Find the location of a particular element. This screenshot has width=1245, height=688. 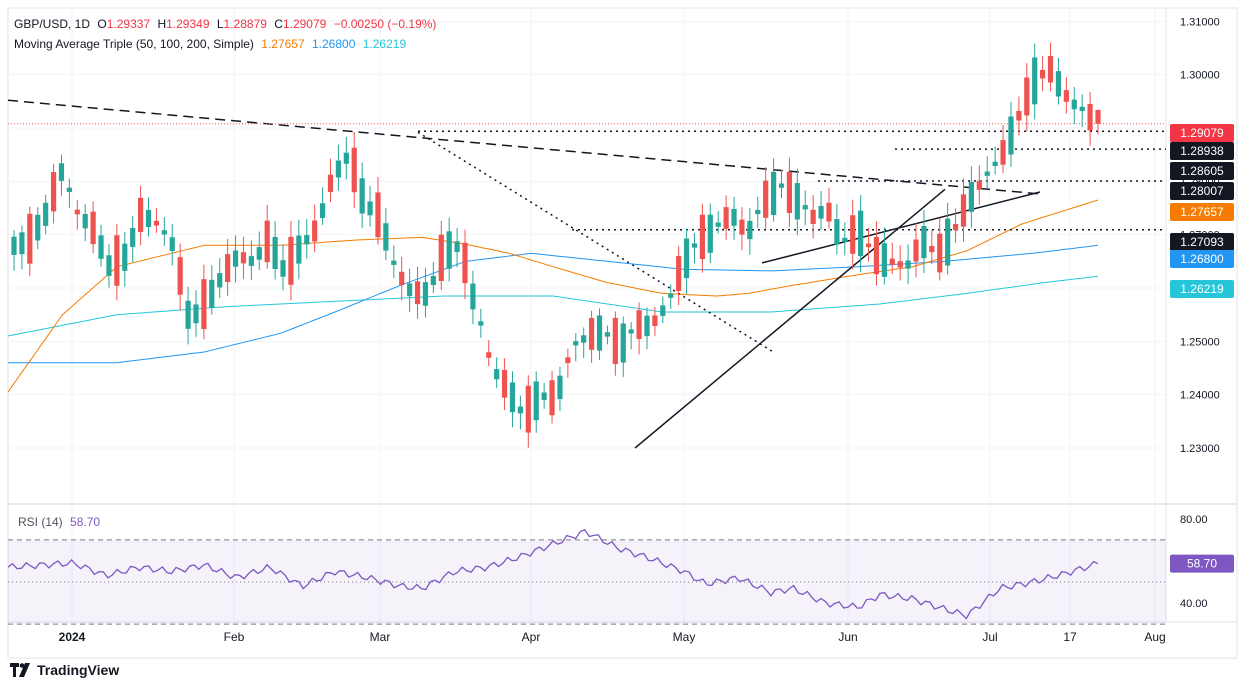

badge-label: 1.28007 is located at coordinates (1202, 191).